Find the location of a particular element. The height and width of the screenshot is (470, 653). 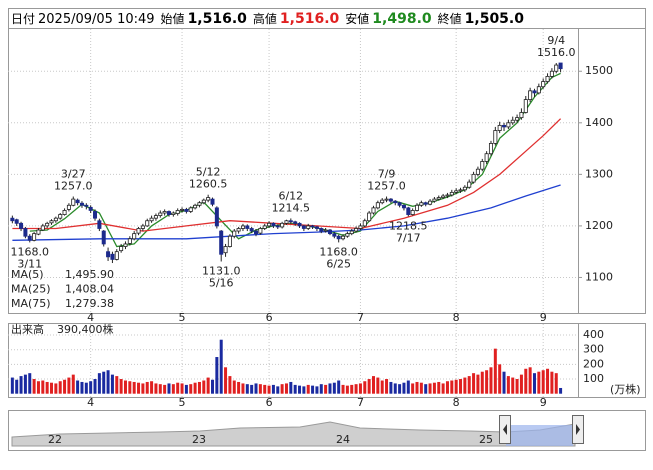

legend-value: 1,495.90 is located at coordinates (89, 274).